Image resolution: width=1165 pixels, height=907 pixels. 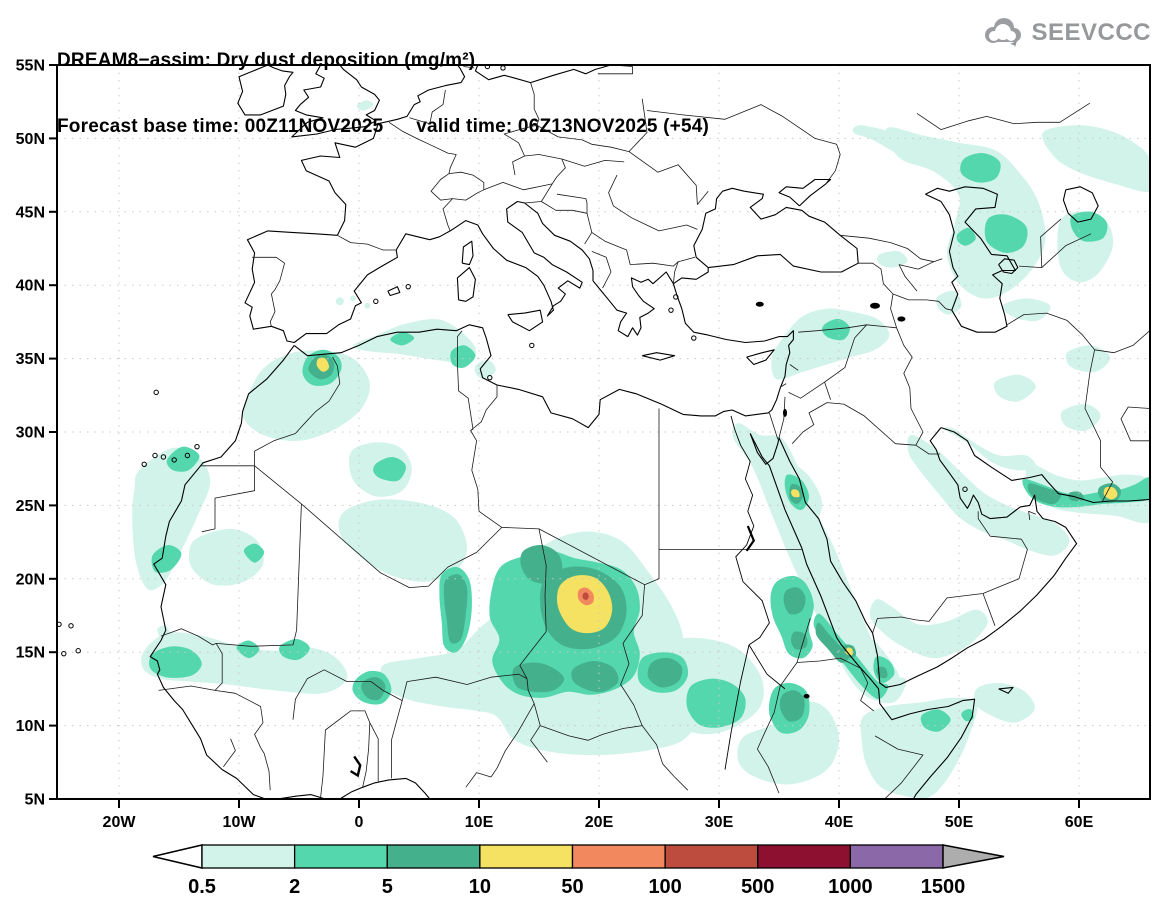 I want to click on lon-tick-label: 0, so click(x=359, y=822).